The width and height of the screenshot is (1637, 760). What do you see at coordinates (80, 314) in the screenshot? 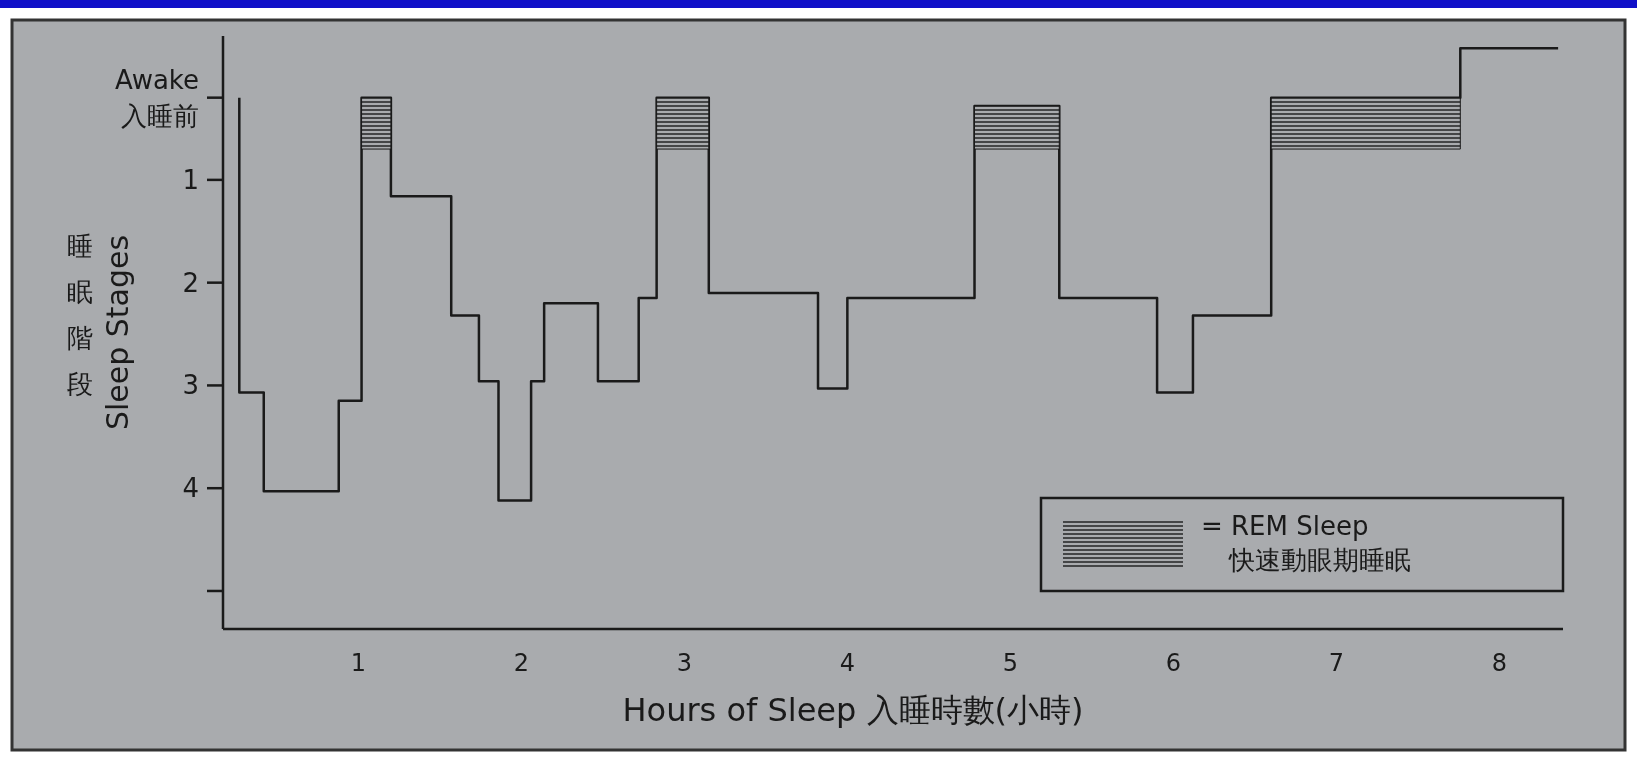
I see `text: 睡眠階段` at bounding box center [80, 314].